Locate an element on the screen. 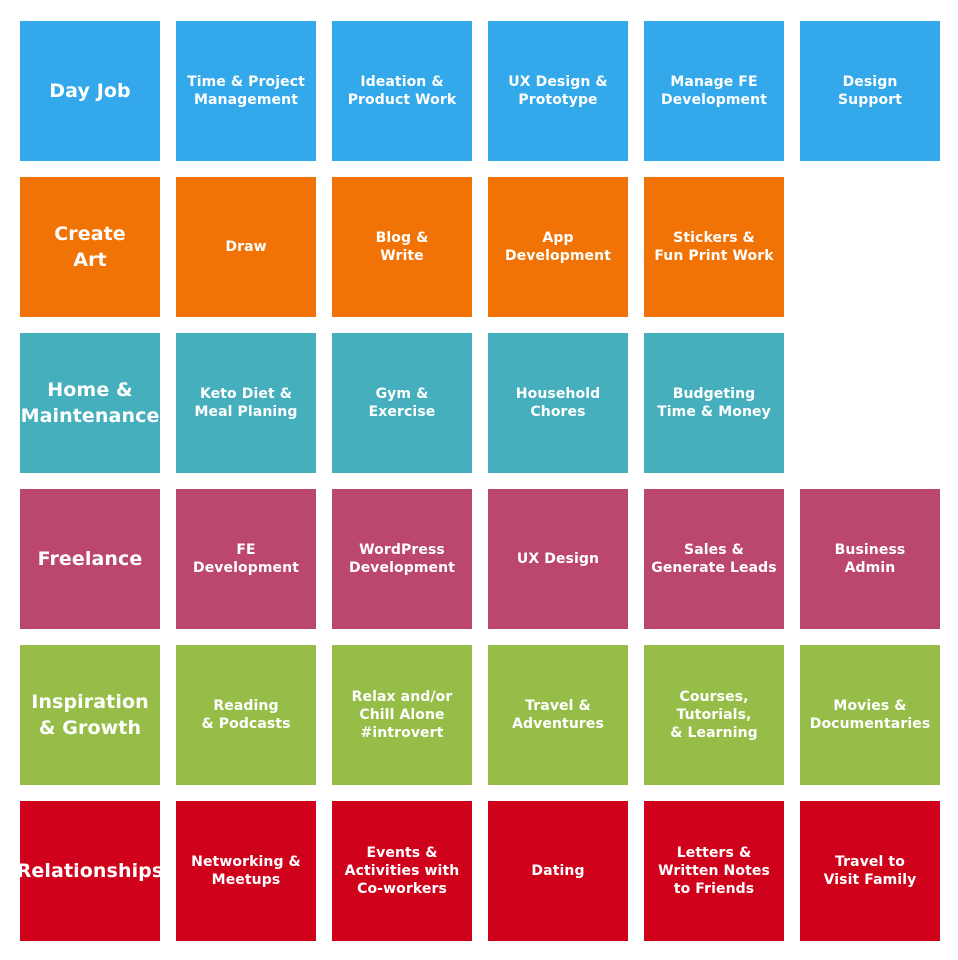  category-header-label: Home & Maintenance is located at coordinates (90, 403).